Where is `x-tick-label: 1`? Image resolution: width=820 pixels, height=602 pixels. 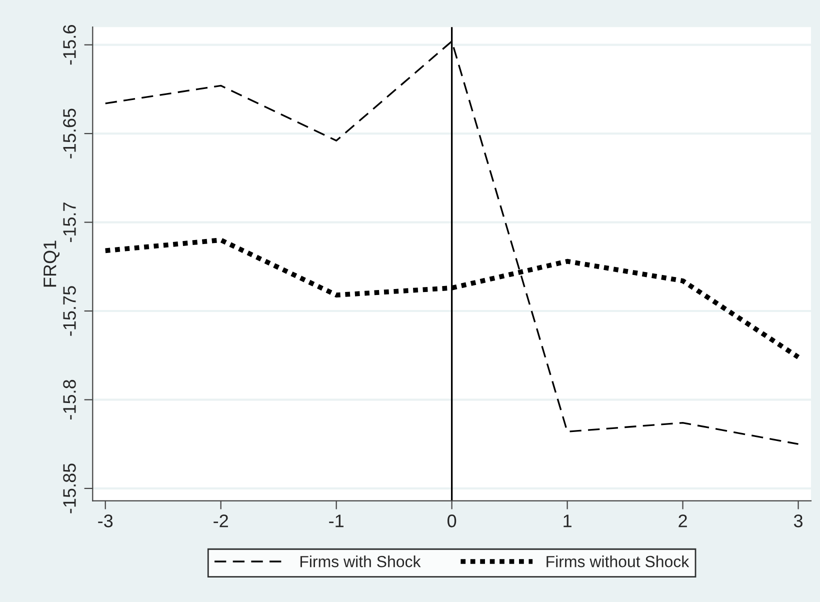
x-tick-label: 1 is located at coordinates (568, 521).